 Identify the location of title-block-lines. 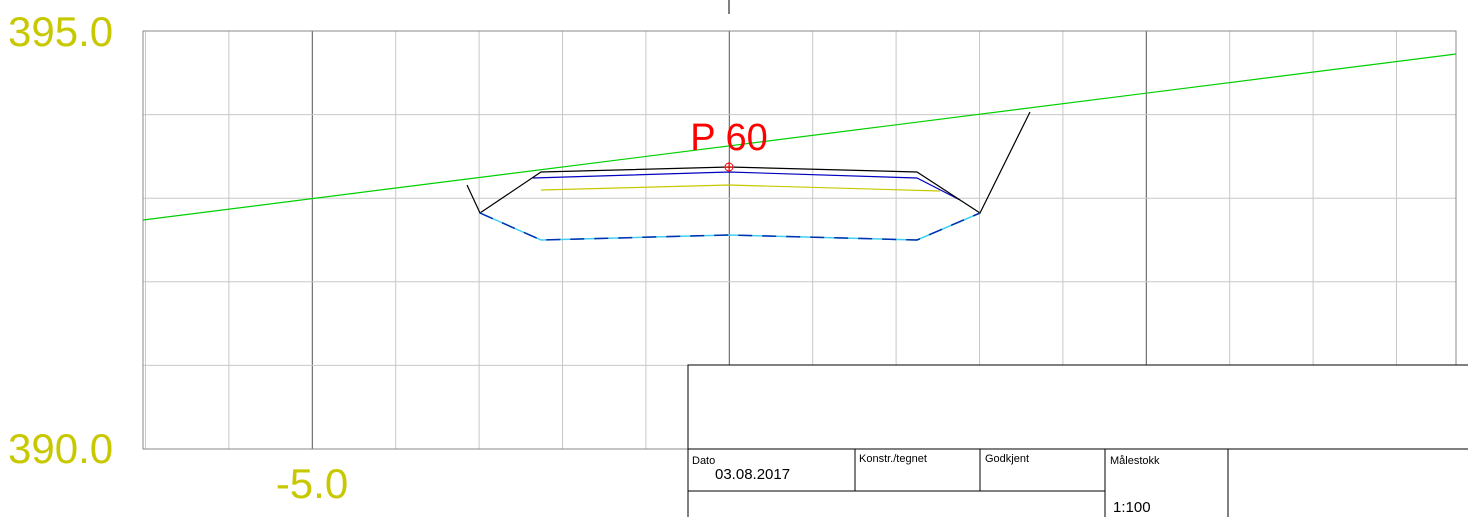
(1078, 482).